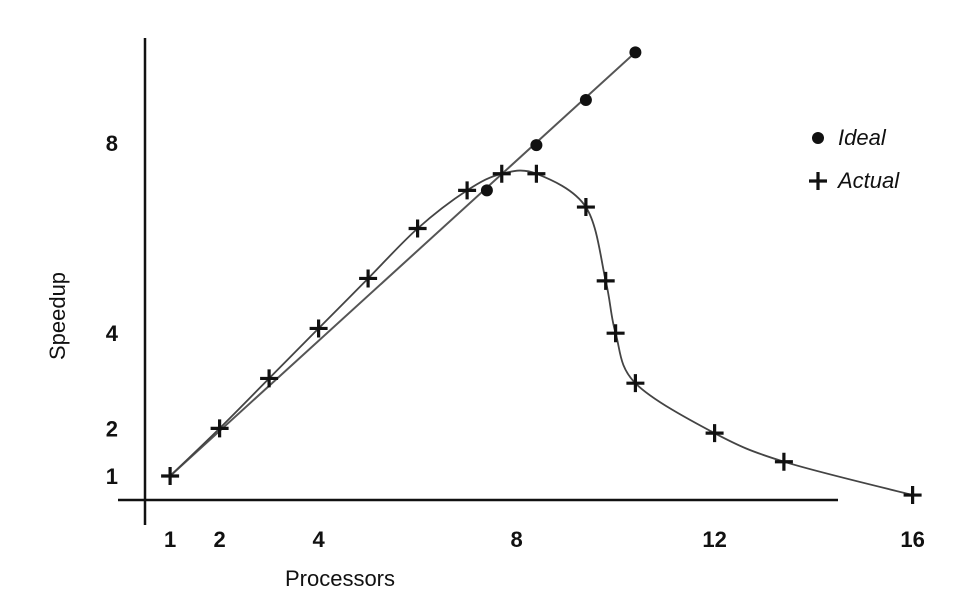 Image resolution: width=978 pixels, height=601 pixels. Describe the element at coordinates (57, 316) in the screenshot. I see `y-axis-title: Speedup` at that location.